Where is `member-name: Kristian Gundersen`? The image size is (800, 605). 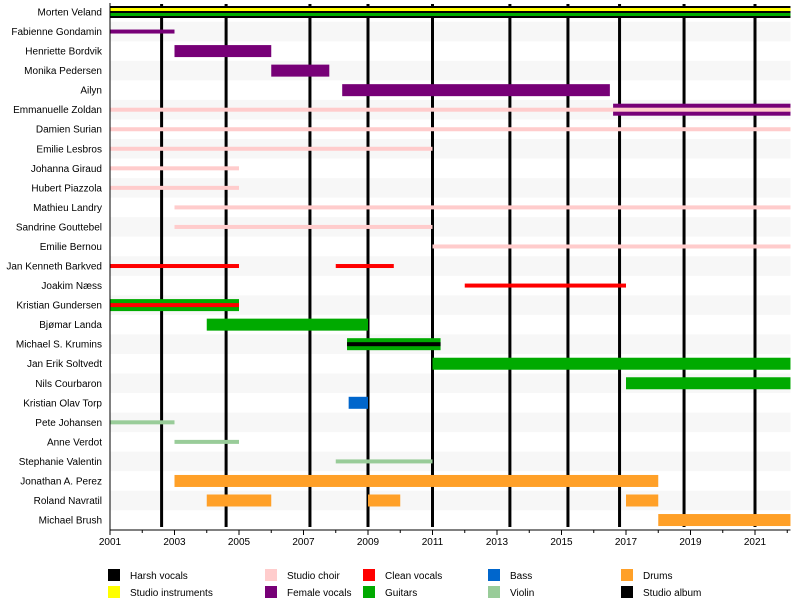 member-name: Kristian Gundersen is located at coordinates (59, 306).